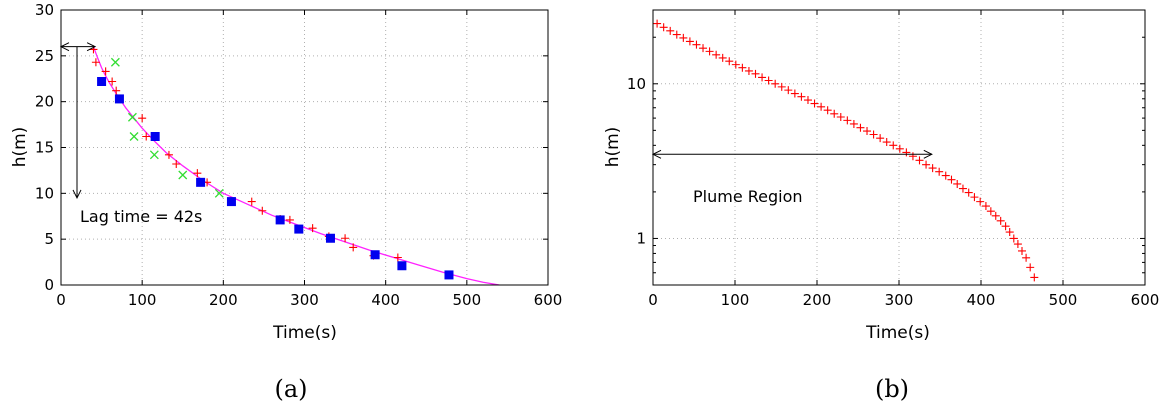 The height and width of the screenshot is (410, 1170). What do you see at coordinates (928, 154) in the screenshot?
I see `plume-region-arrowhead-right` at bounding box center [928, 154].